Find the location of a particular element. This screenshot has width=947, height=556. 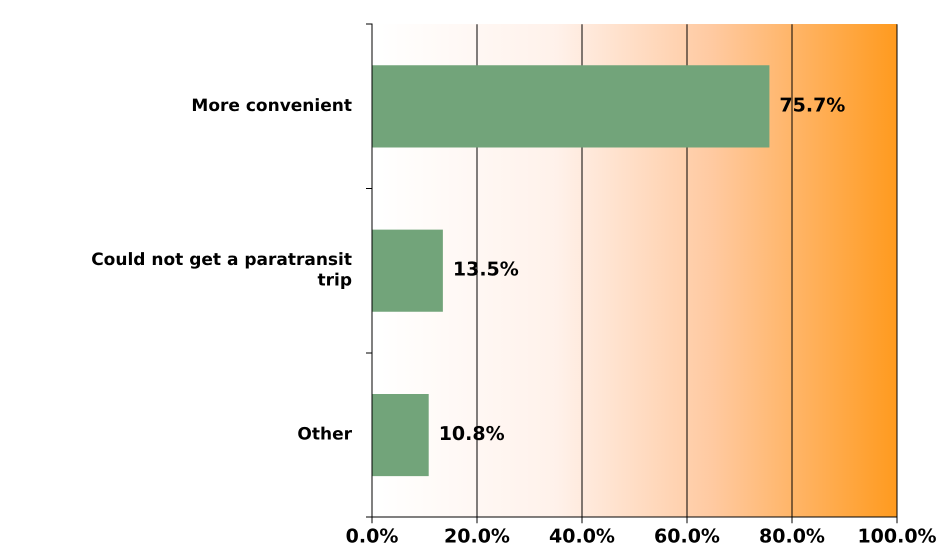

x-tick-label: 0.0% is located at coordinates (372, 537).